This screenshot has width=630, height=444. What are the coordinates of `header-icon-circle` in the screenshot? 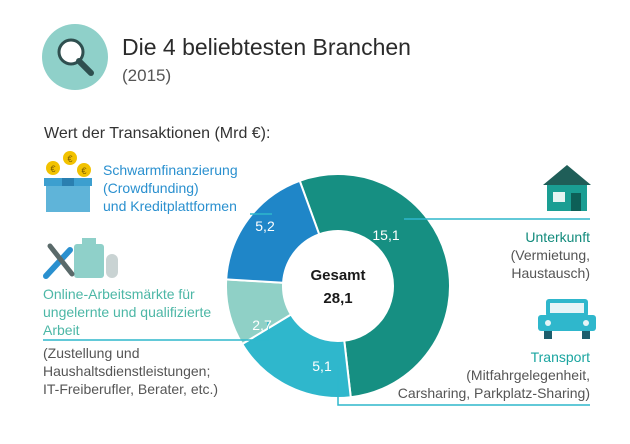 It's located at (75, 57).